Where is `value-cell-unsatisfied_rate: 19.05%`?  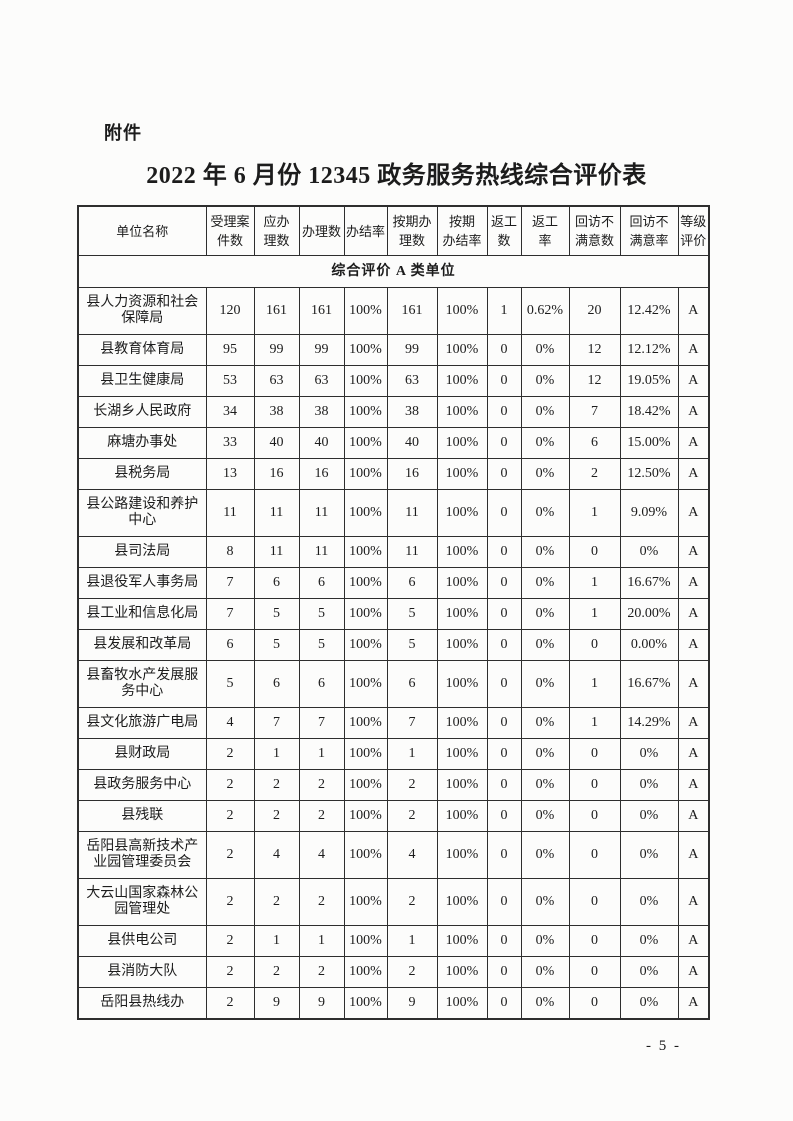
value-cell-unsatisfied_rate: 19.05% is located at coordinates (649, 381).